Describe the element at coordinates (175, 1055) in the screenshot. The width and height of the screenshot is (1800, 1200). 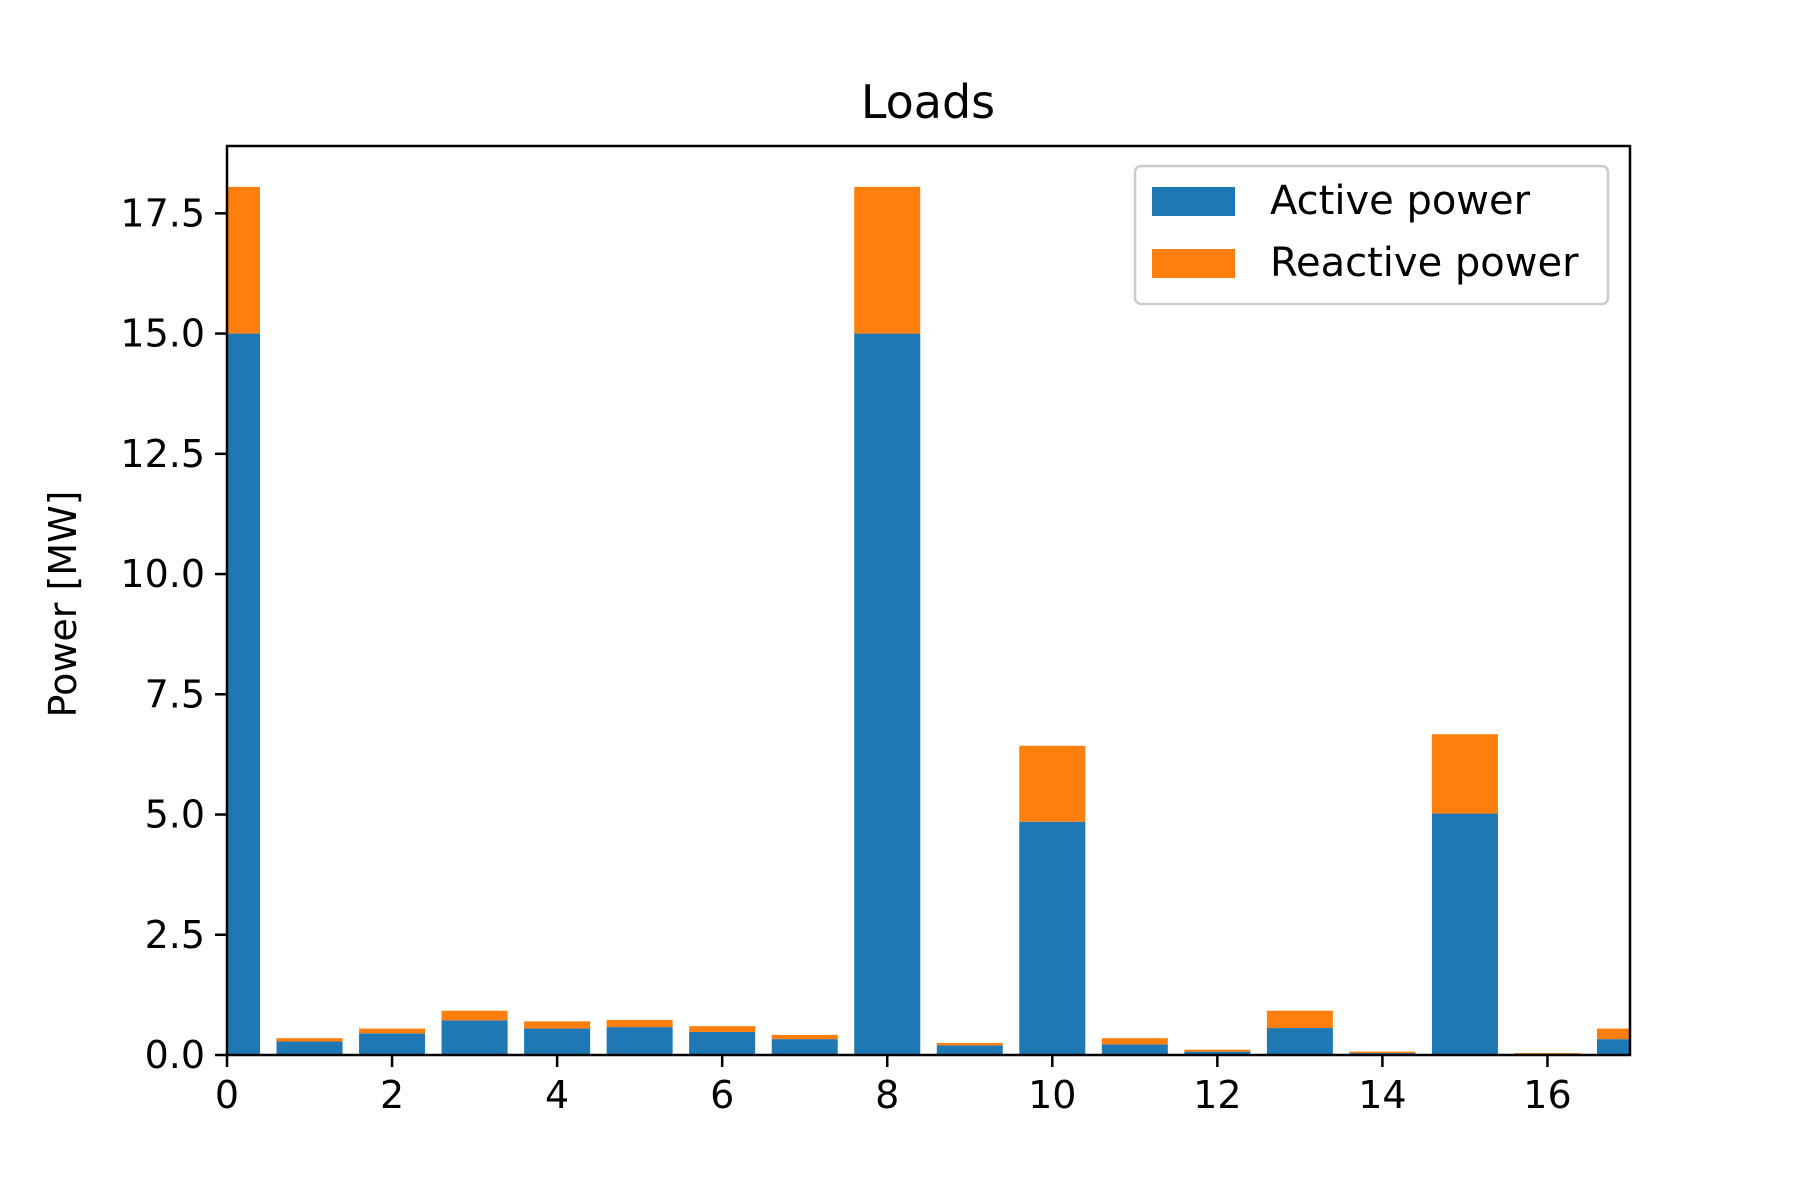
I see `y-tick-label: 0.0` at that location.